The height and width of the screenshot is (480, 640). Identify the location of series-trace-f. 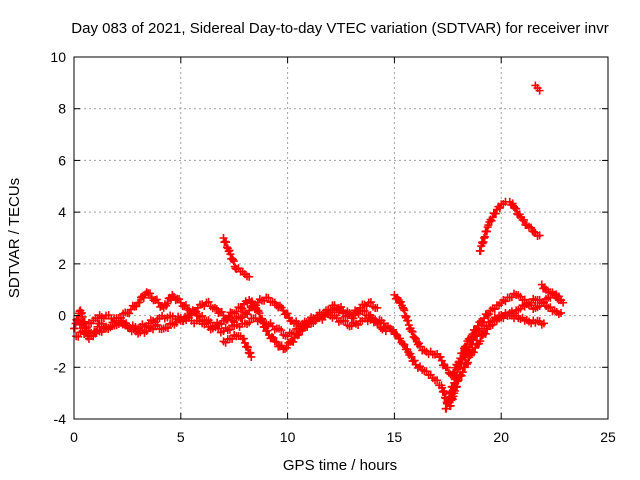
(472, 352).